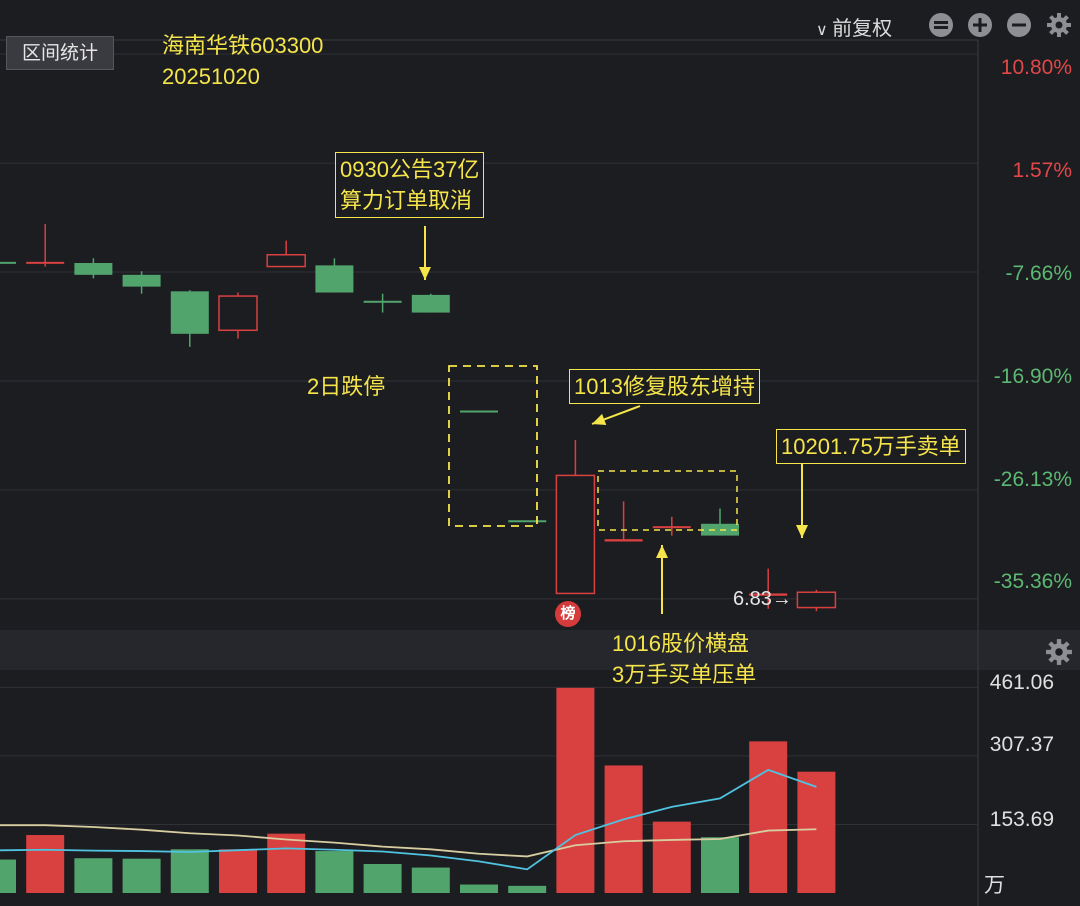  What do you see at coordinates (243, 45) in the screenshot?
I see `stock-name-code: 海南华铁603300` at bounding box center [243, 45].